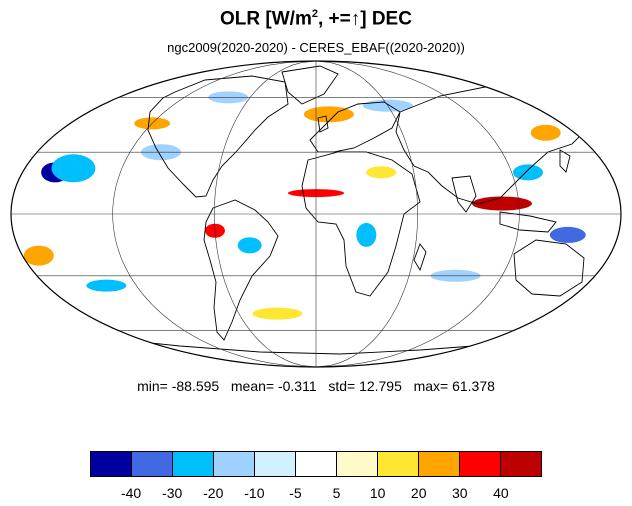 Image resolution: width=632 pixels, height=506 pixels. What do you see at coordinates (316, 19) in the screenshot?
I see `plot-title: OLR [W/m2, +=↑] DEC` at bounding box center [316, 19].